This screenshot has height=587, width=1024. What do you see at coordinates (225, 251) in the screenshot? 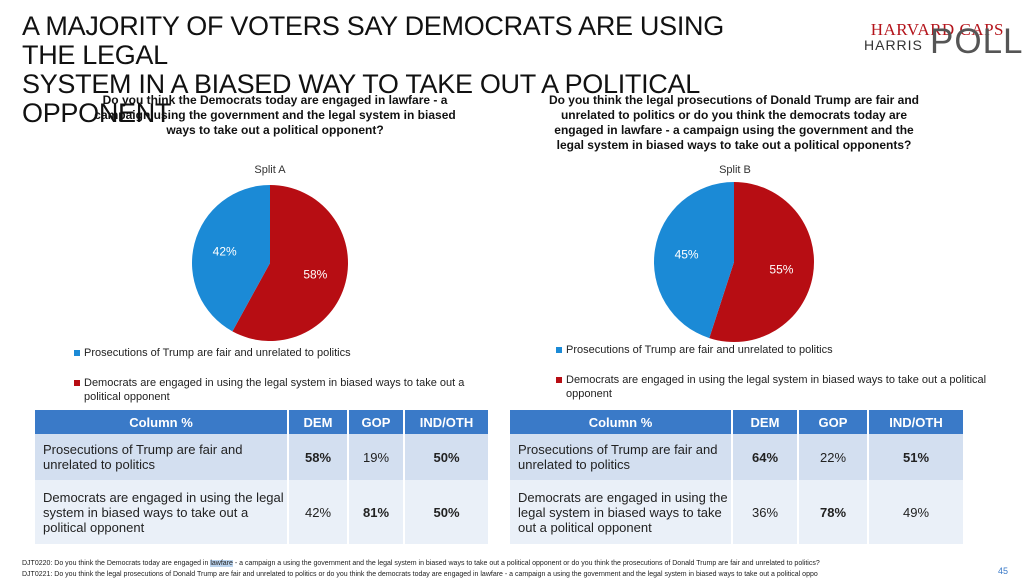
I see `pie-label-fair: 42%` at bounding box center [225, 251].